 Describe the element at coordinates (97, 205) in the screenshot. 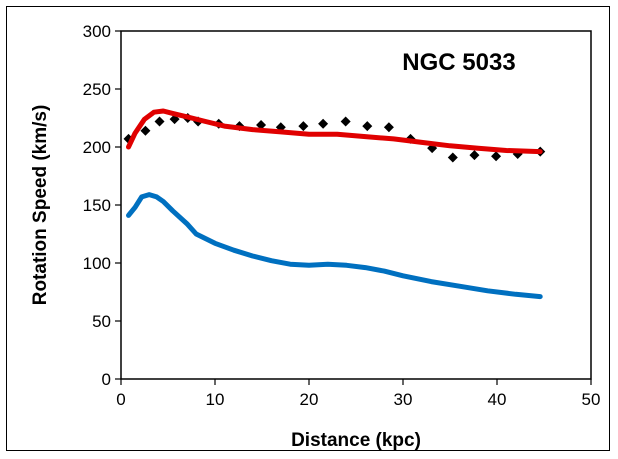

I see `y-tick-label-3: 150` at that location.